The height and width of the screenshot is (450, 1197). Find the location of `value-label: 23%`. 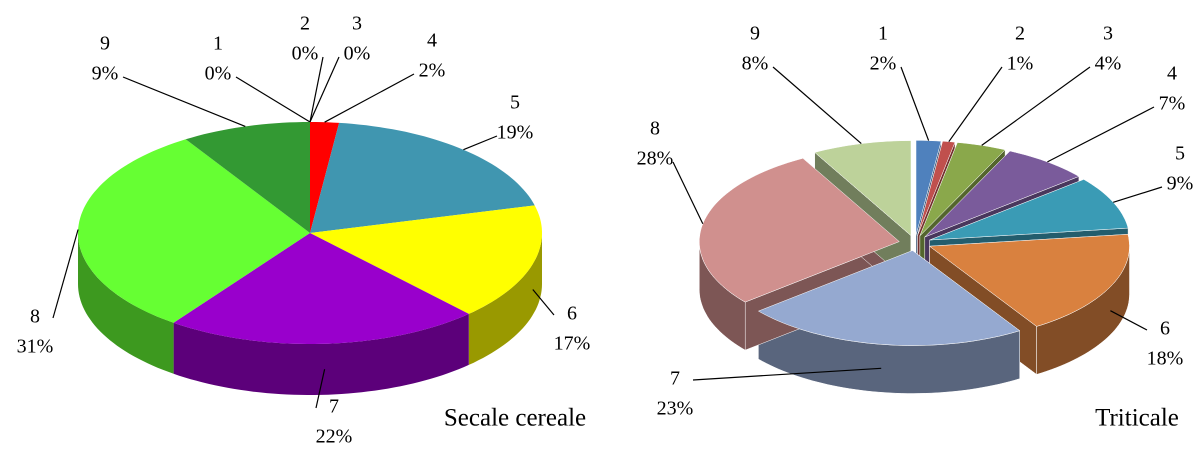

value-label: 23% is located at coordinates (675, 409).